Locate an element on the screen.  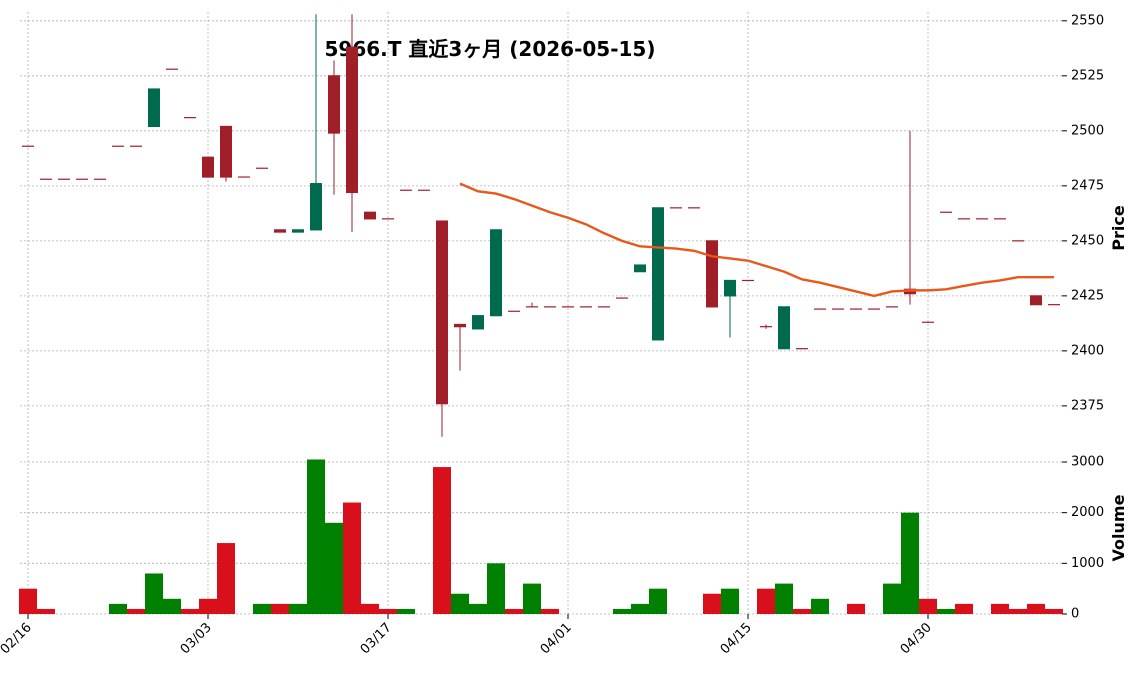
x-tick-label: 04/15 is located at coordinates (736, 638).